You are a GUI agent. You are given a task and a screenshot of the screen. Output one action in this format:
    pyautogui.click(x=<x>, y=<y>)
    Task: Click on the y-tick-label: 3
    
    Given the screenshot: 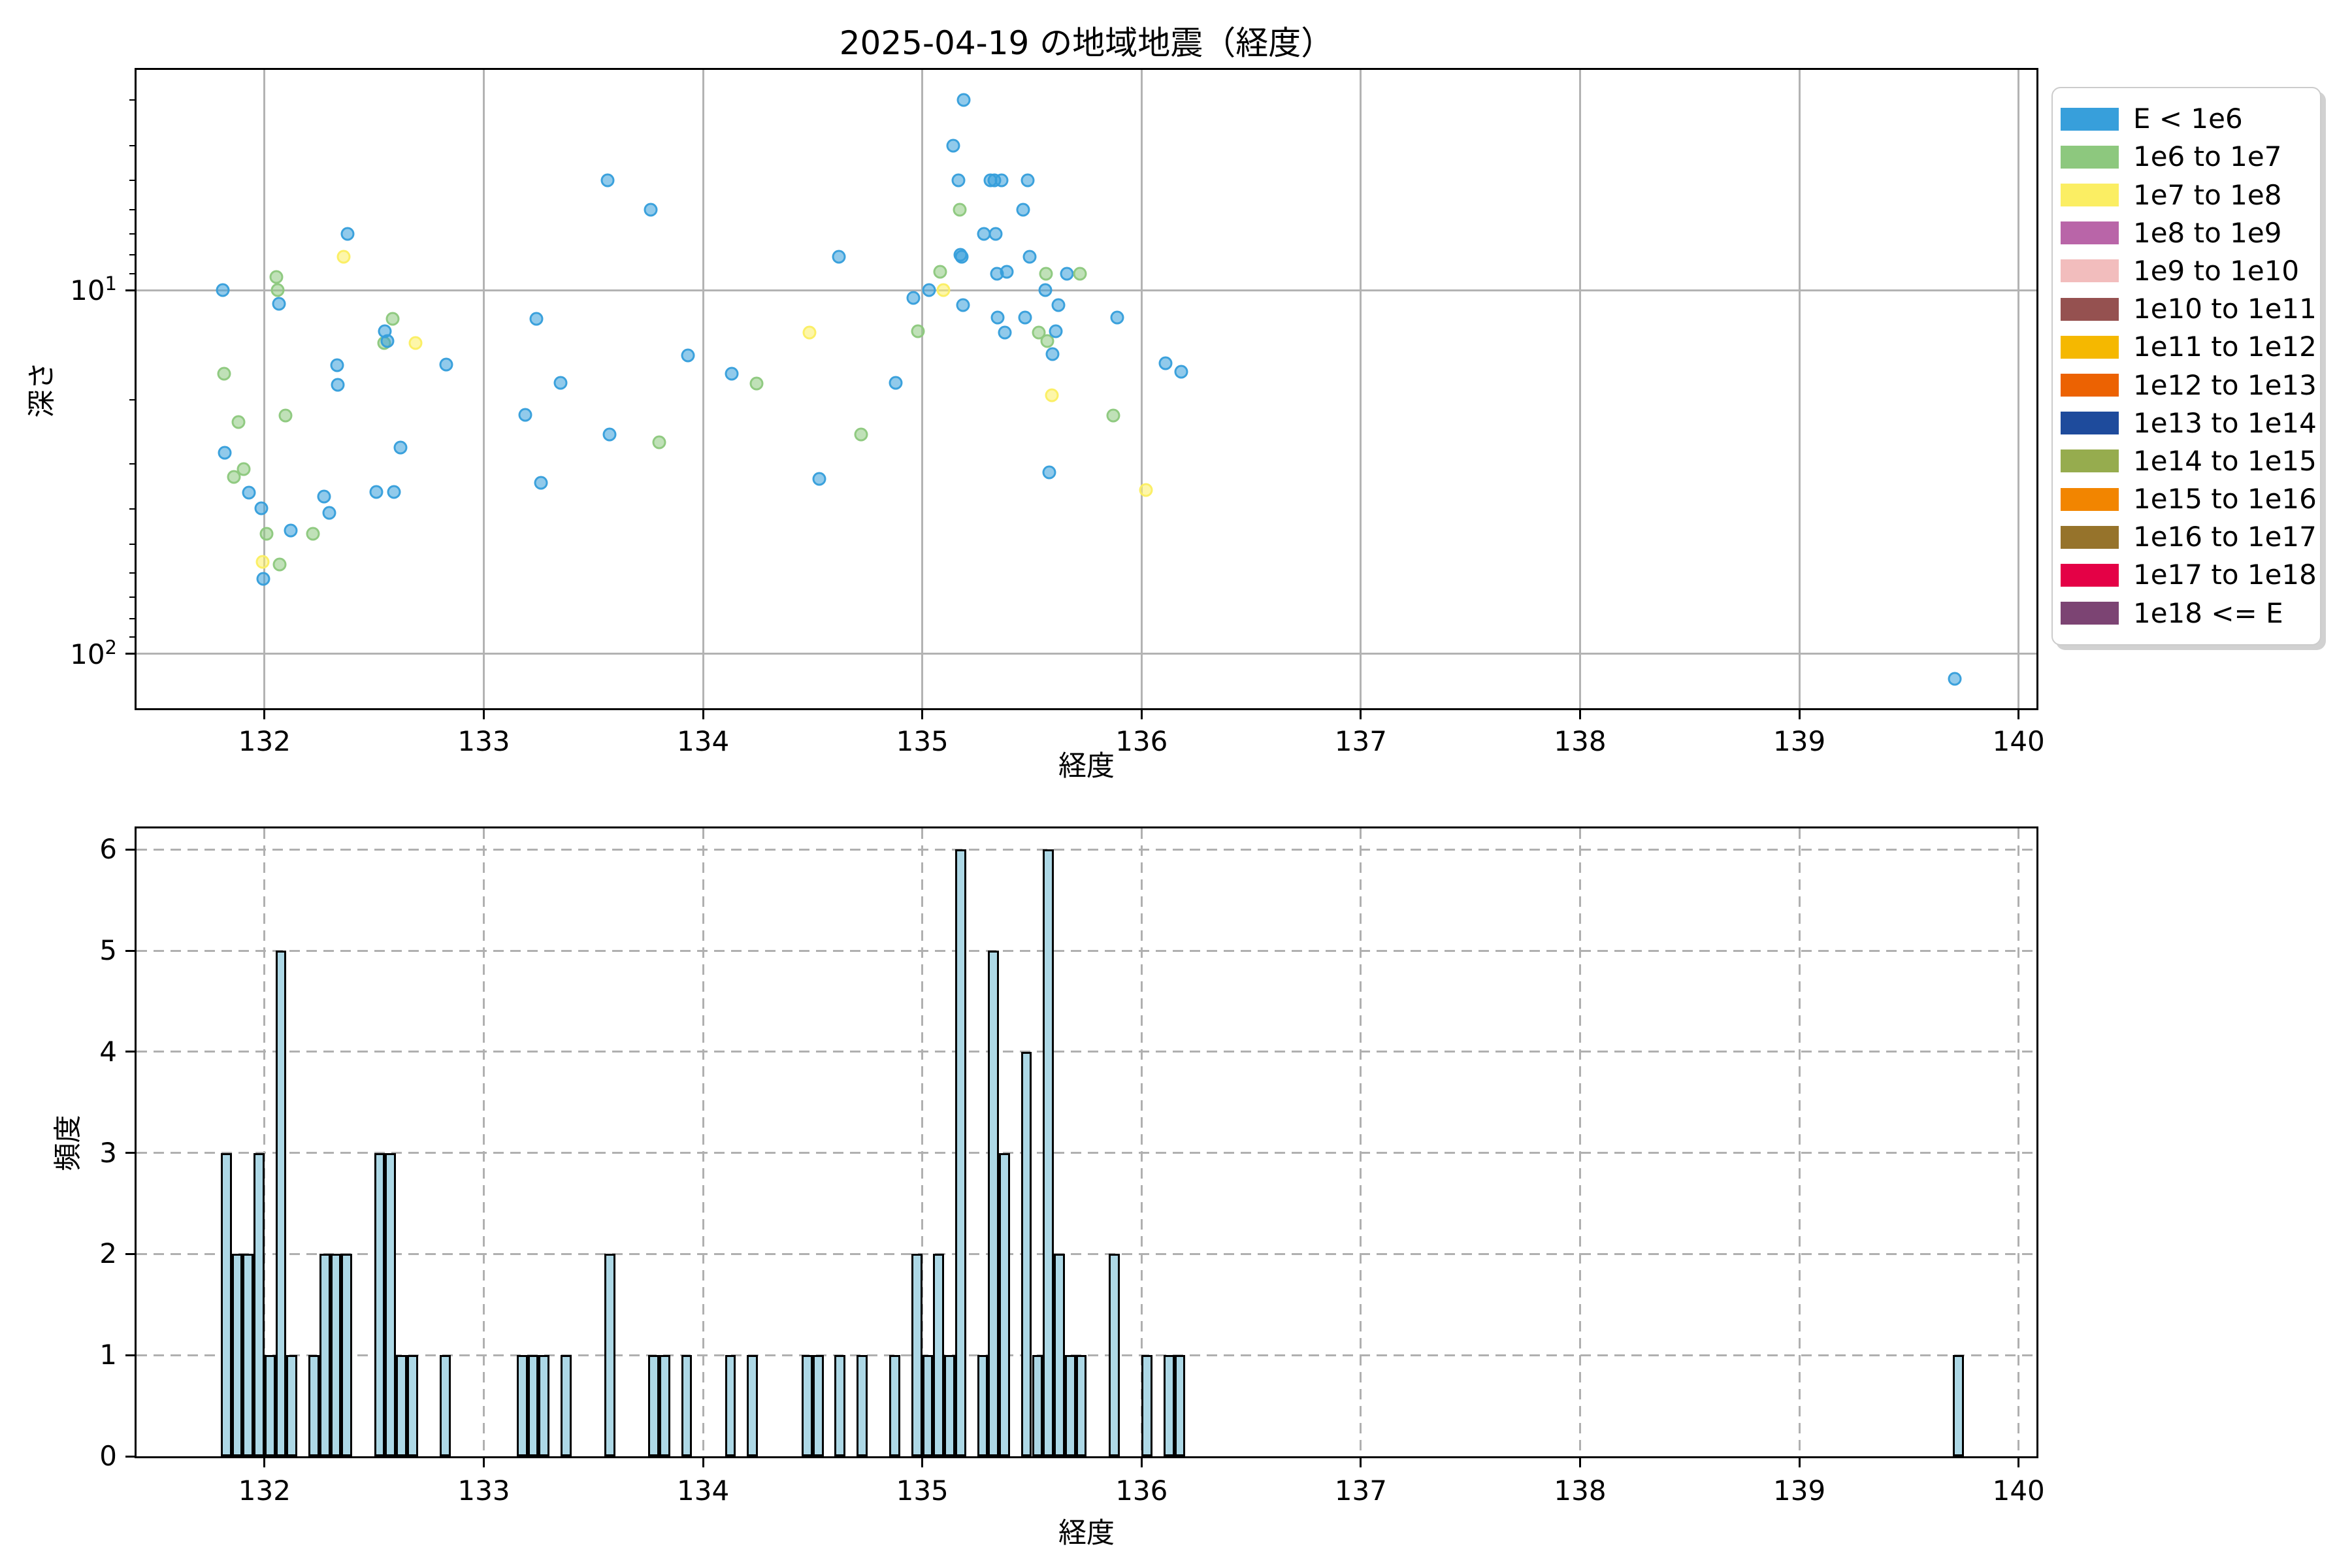 What is the action you would take?
    pyautogui.click(x=108, y=1152)
    